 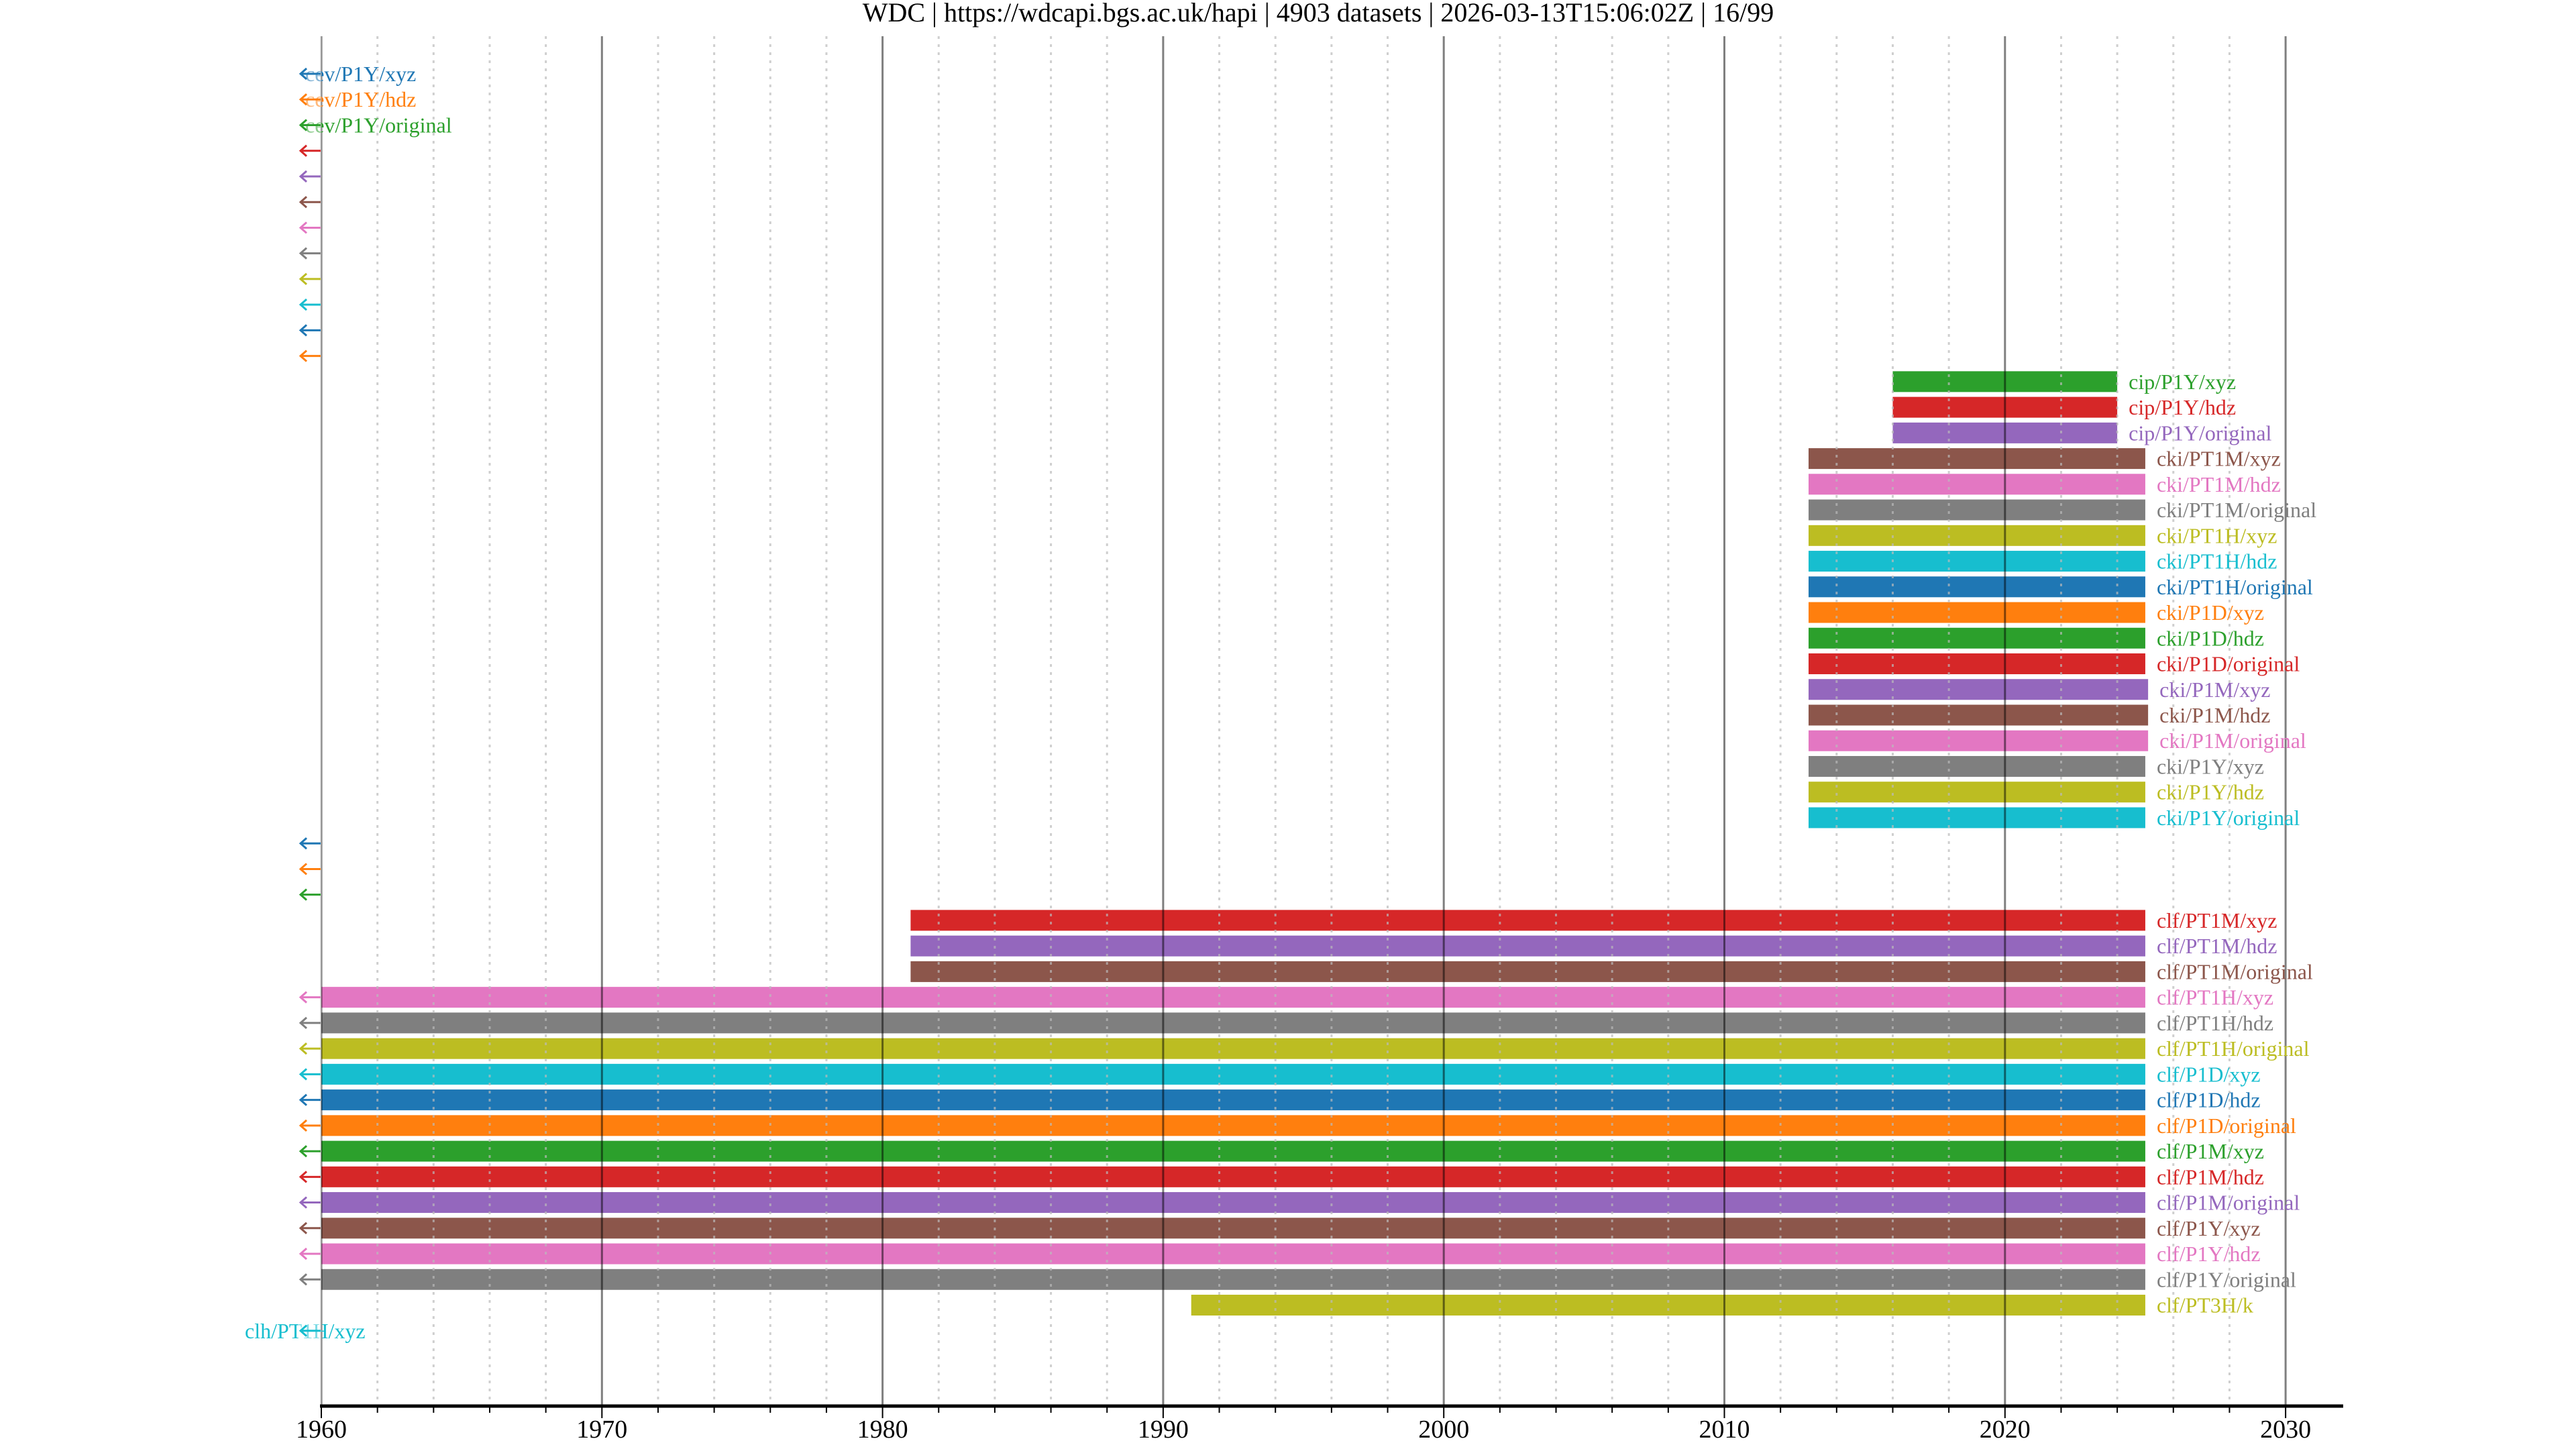 I want to click on dataset-label: cki/P1M/xyz, so click(x=2214, y=690).